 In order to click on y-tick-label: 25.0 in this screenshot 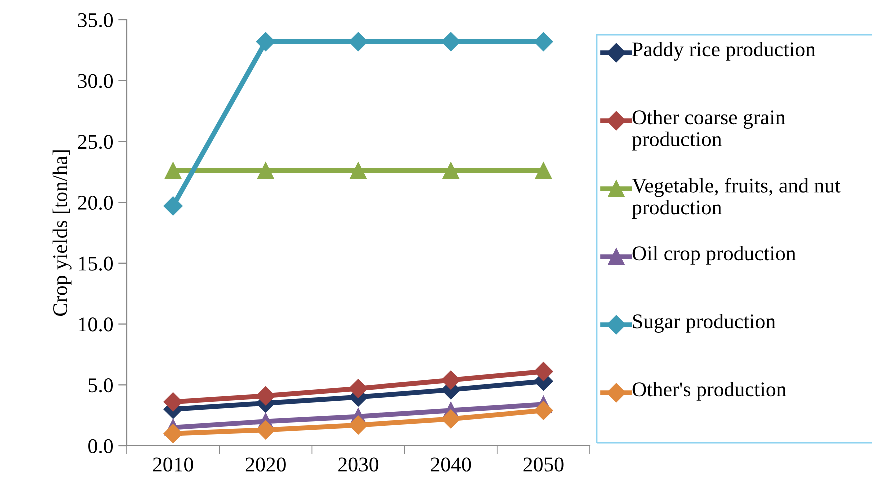, I will do `click(96, 142)`.